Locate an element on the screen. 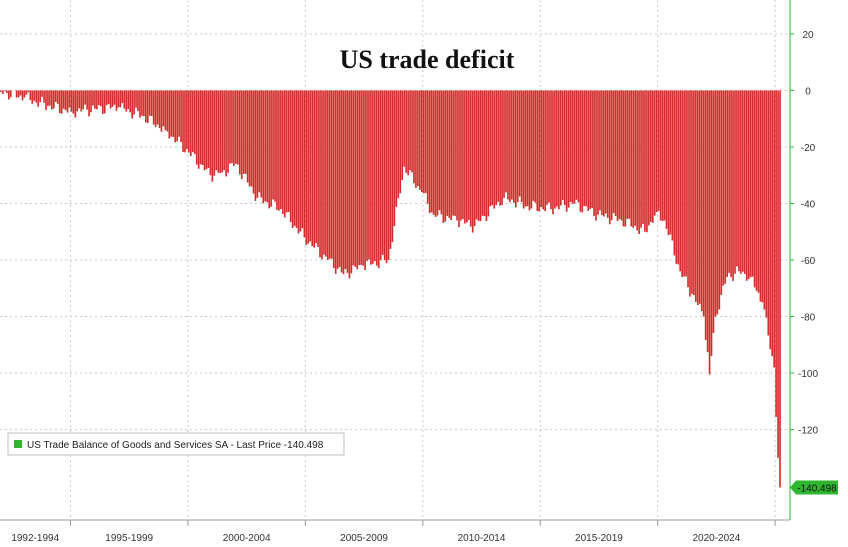 The image size is (848, 547). x-tick-label: 1992-1994 is located at coordinates (35, 538).